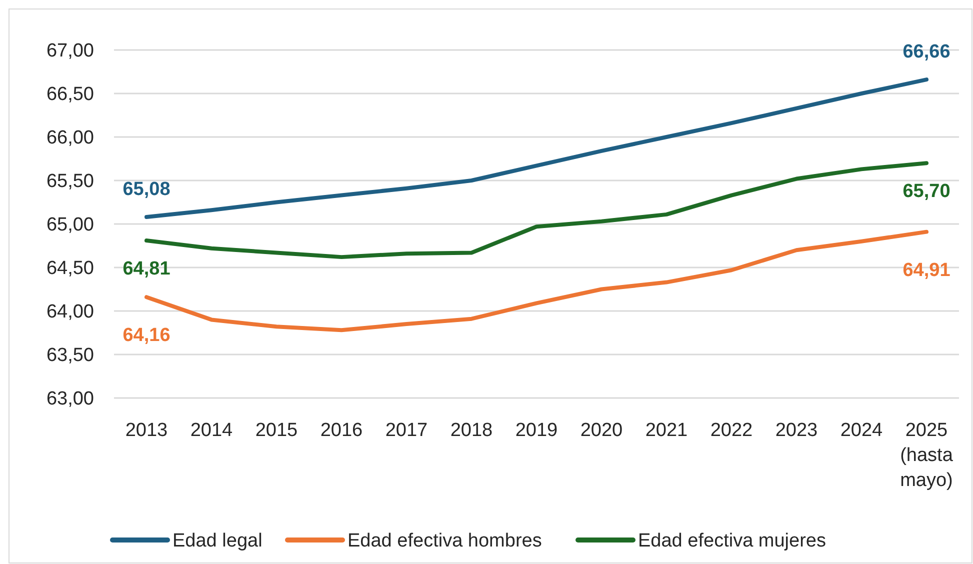  Describe the element at coordinates (926, 270) in the screenshot. I see `data-label: 64,91` at that location.